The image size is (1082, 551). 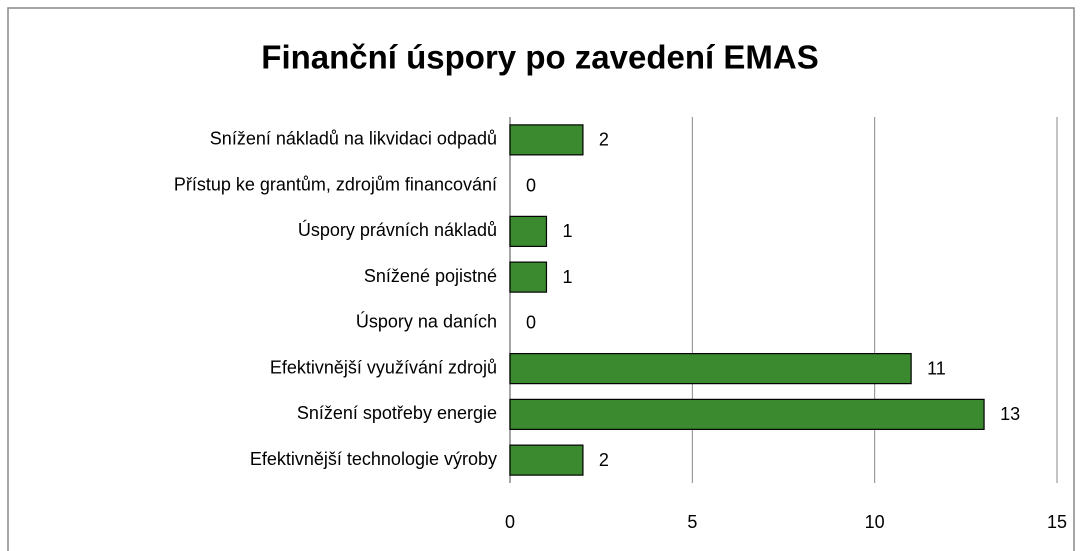 I want to click on y-tick-label: Úspory na daních, so click(x=426, y=321).